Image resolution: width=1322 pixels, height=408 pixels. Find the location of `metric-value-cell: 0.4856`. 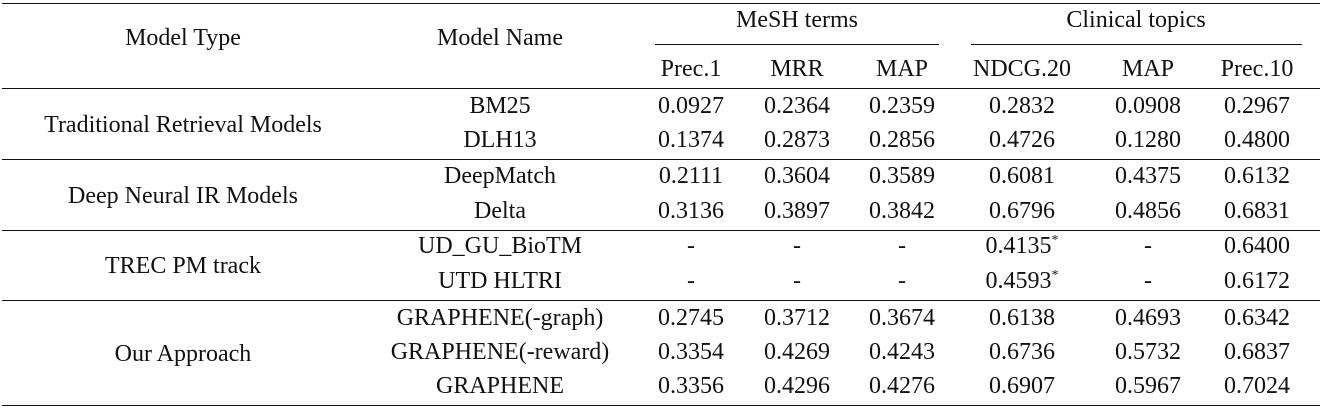

metric-value-cell: 0.4856 is located at coordinates (1148, 211).